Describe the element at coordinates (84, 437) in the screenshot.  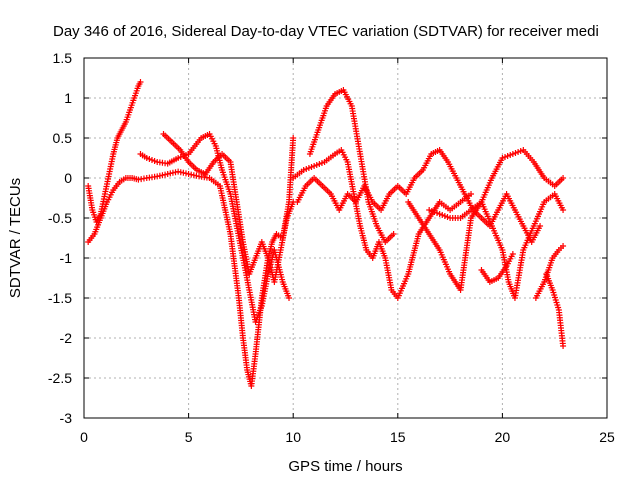
I see `x-tick-label: 0` at that location.